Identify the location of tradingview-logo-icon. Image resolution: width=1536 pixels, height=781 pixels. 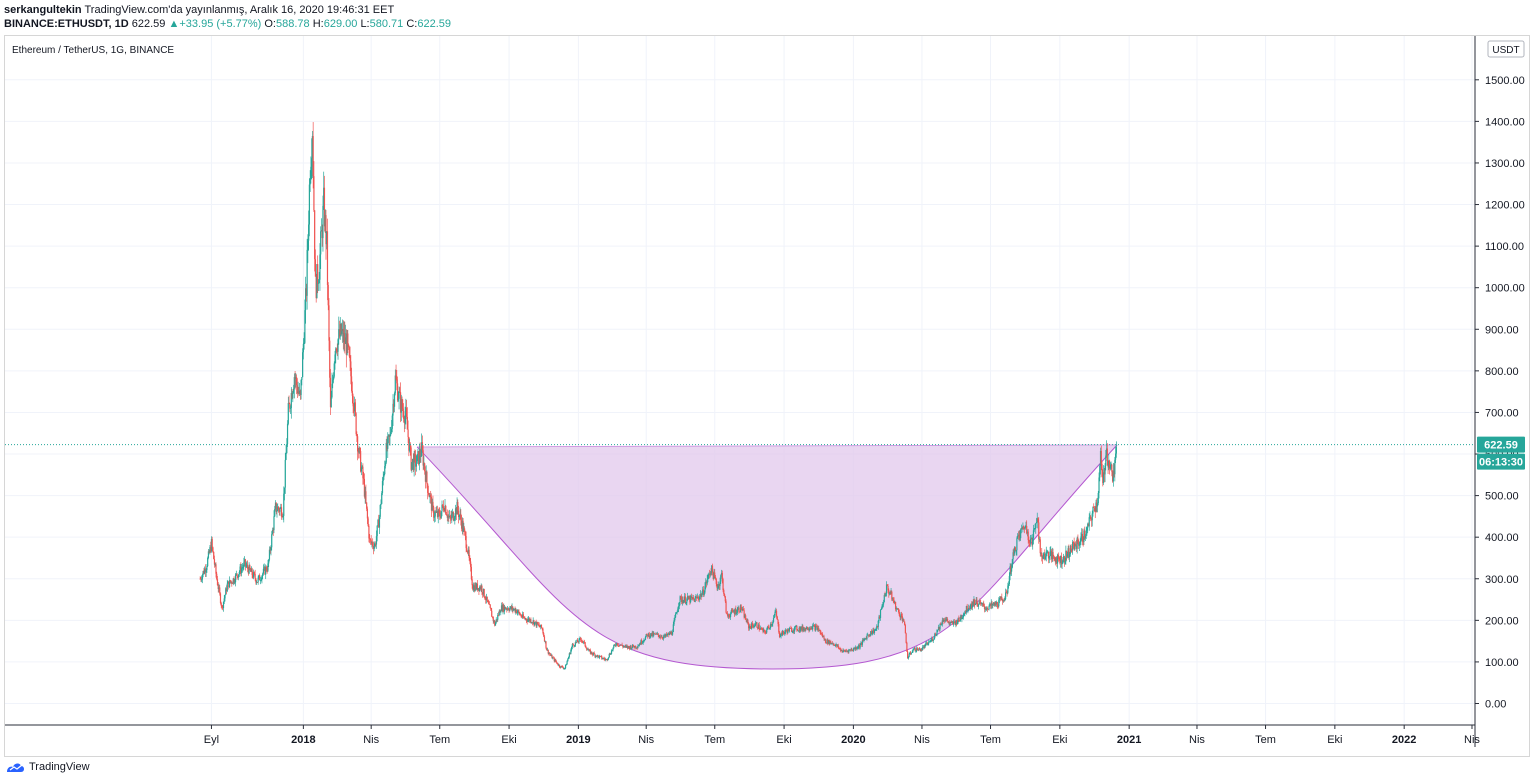
(15, 767).